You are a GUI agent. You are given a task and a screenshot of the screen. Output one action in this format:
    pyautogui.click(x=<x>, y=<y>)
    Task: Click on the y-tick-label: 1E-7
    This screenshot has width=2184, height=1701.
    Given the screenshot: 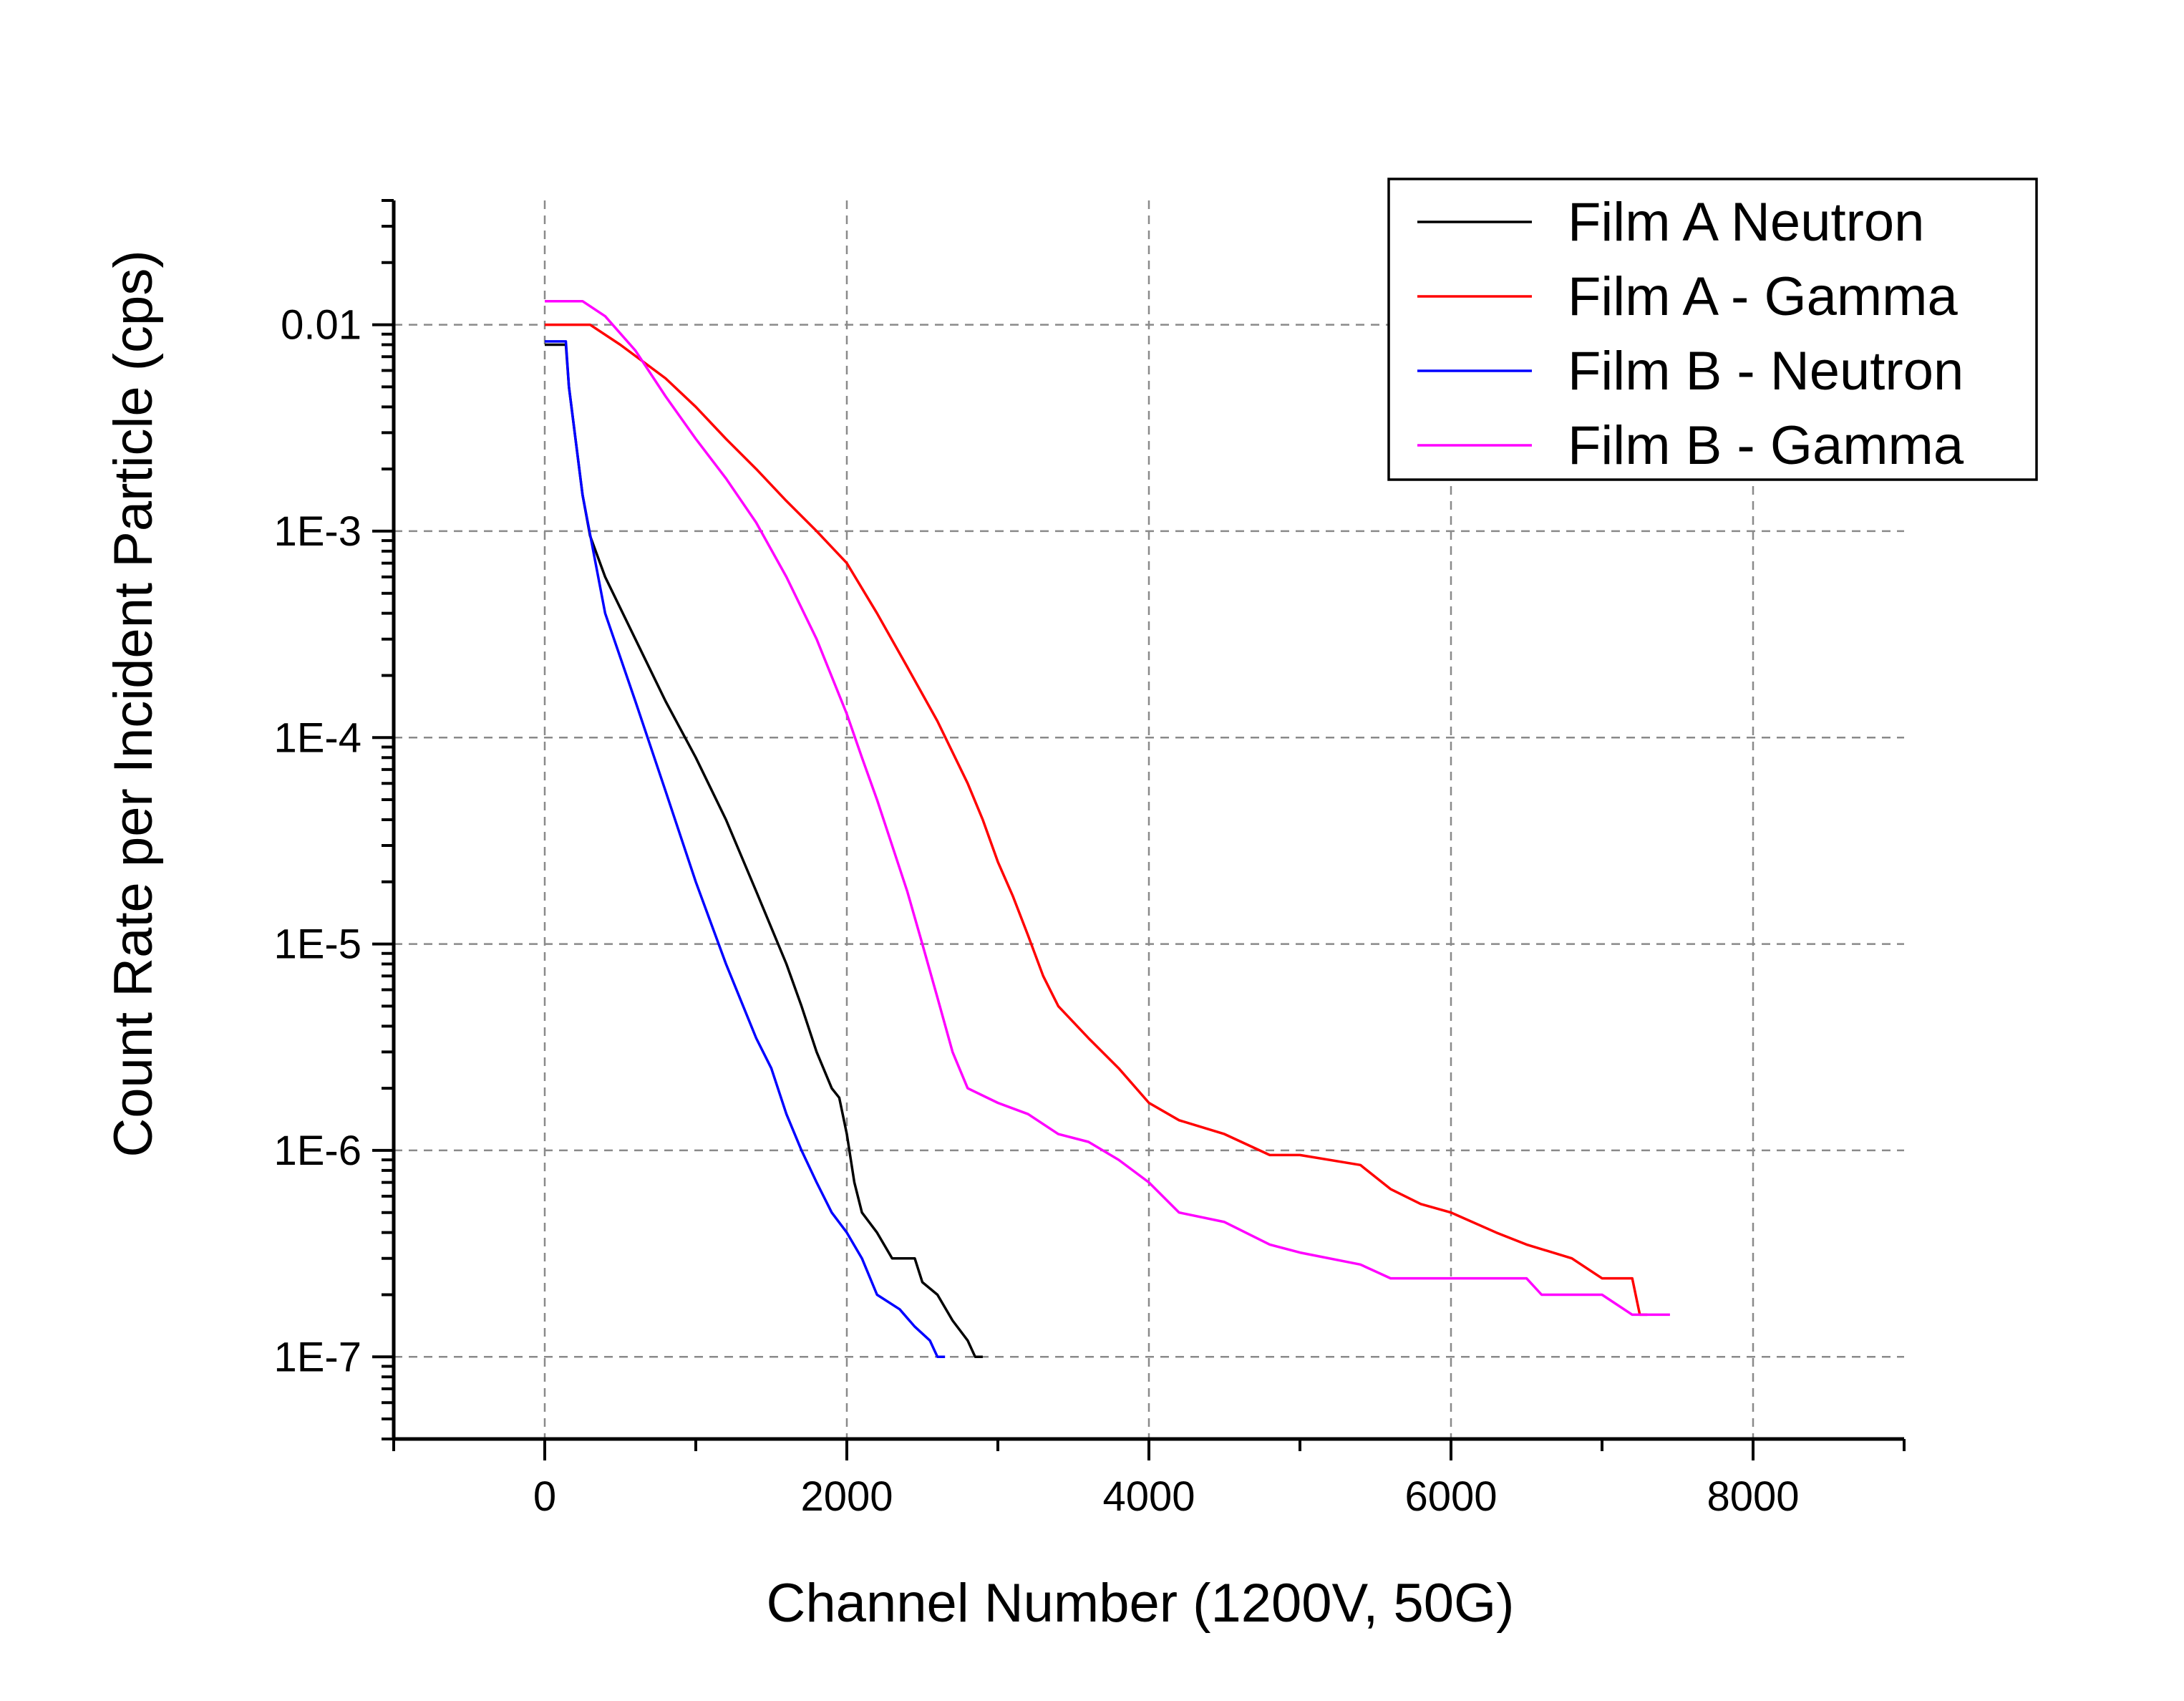 What is the action you would take?
    pyautogui.click(x=317, y=1357)
    